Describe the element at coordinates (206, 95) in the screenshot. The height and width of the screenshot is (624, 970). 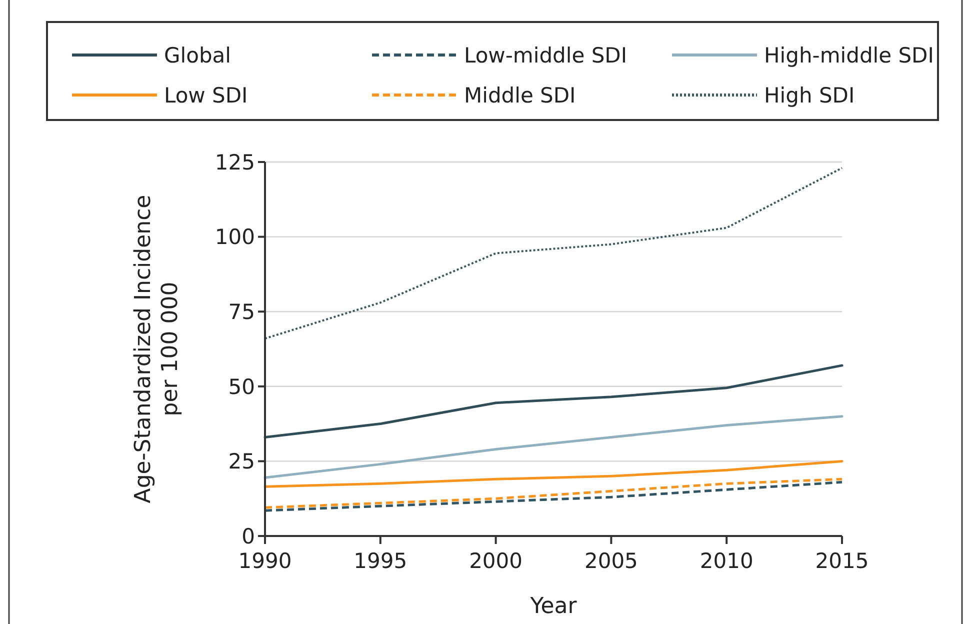
I see `legend-label: Low SDI` at that location.